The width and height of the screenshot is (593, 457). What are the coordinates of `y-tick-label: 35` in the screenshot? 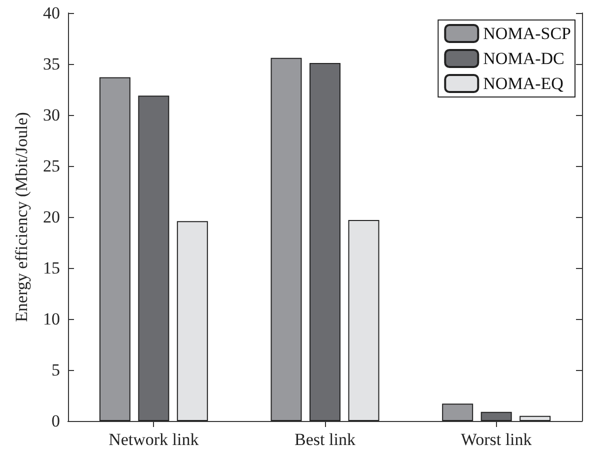 It's located at (51, 64).